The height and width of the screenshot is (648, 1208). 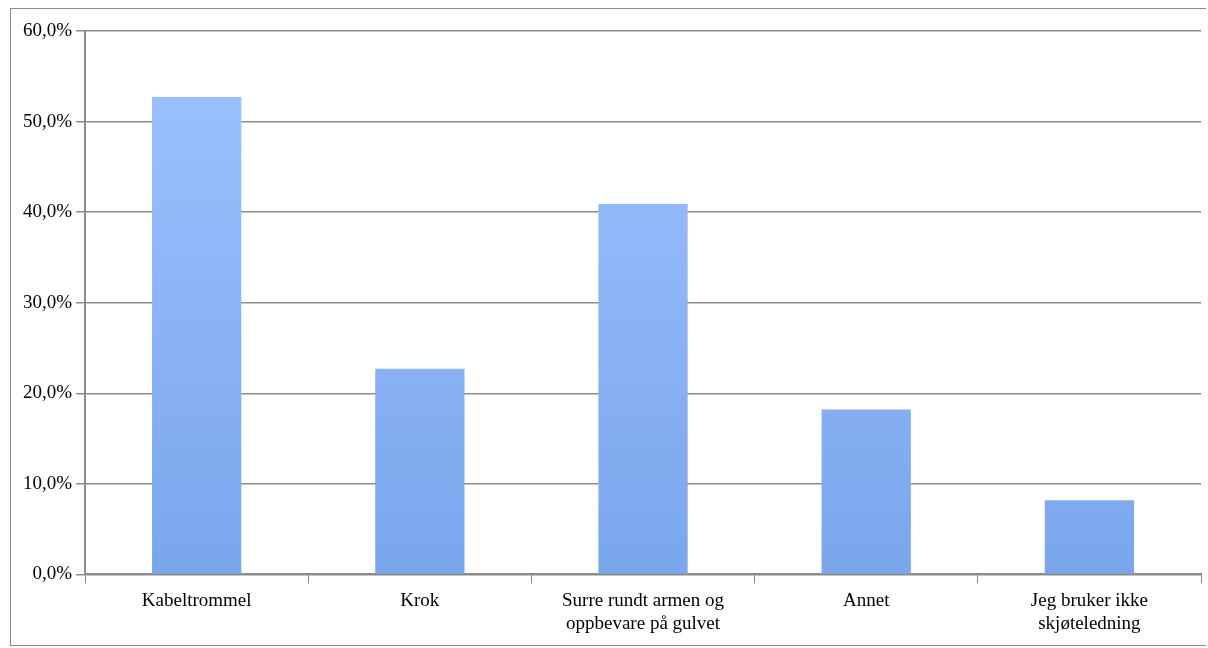 What do you see at coordinates (48, 392) in the screenshot?
I see `y-tick-label: 20,0%` at bounding box center [48, 392].